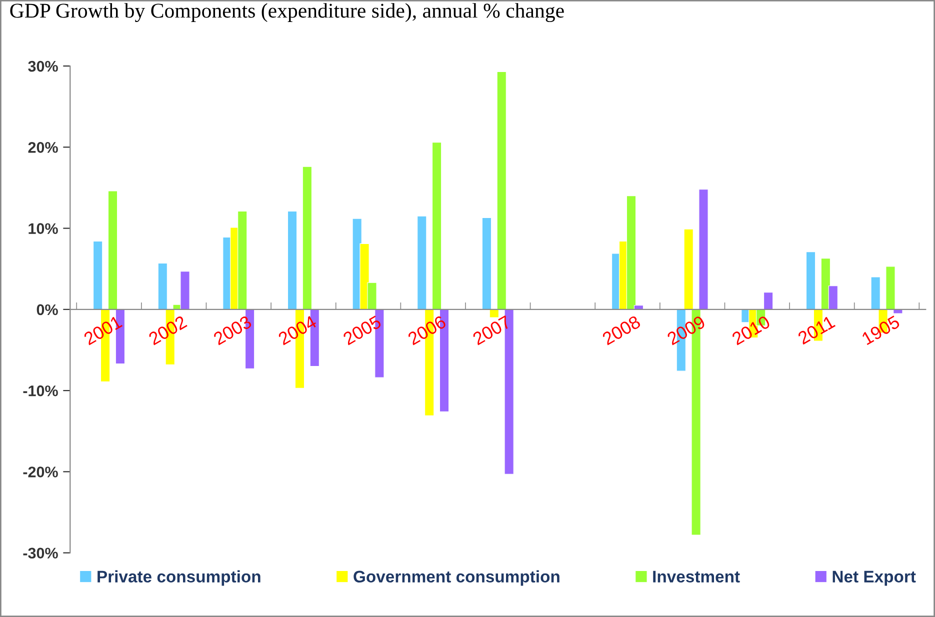 The height and width of the screenshot is (617, 935). What do you see at coordinates (43, 66) in the screenshot?
I see `y-tick-label: 30%` at bounding box center [43, 66].